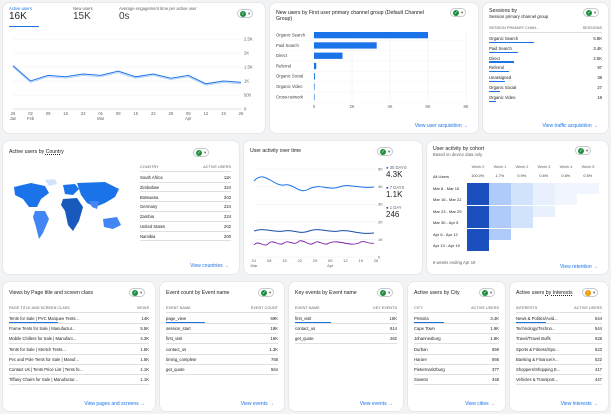  I want to click on table-row: timing_complete 768, so click(222, 360).